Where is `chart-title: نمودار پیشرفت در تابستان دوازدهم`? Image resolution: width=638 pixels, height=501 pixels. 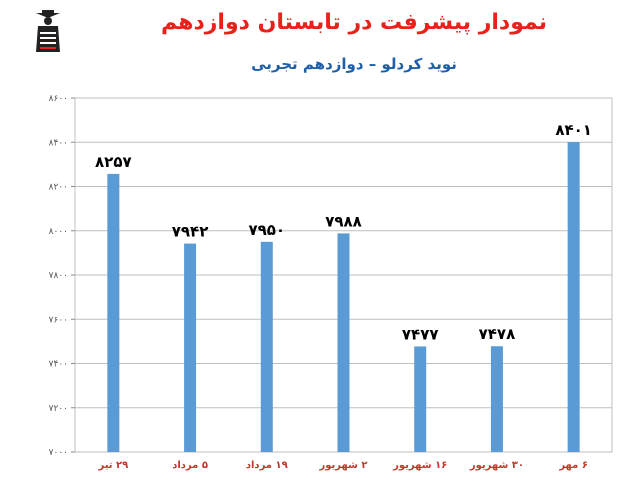 chart-title: نمودار پیشرفت در تابستان دوازدهم is located at coordinates (354, 22).